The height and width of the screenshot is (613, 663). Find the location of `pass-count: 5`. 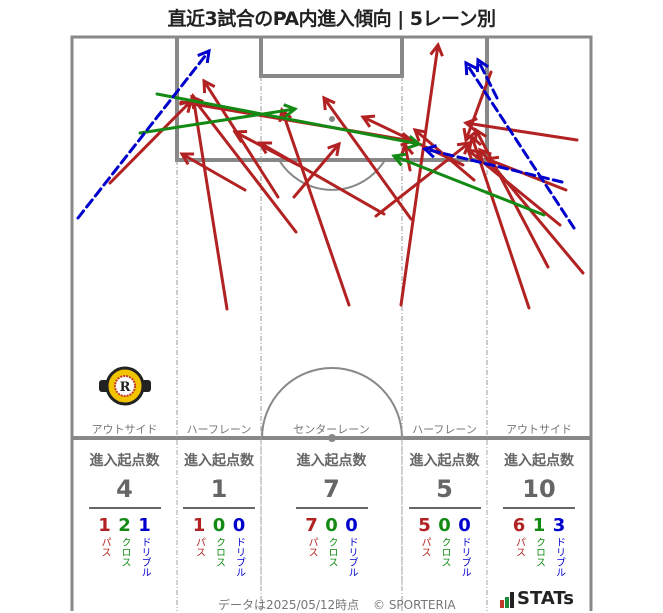

pass-count: 5 is located at coordinates (424, 525).